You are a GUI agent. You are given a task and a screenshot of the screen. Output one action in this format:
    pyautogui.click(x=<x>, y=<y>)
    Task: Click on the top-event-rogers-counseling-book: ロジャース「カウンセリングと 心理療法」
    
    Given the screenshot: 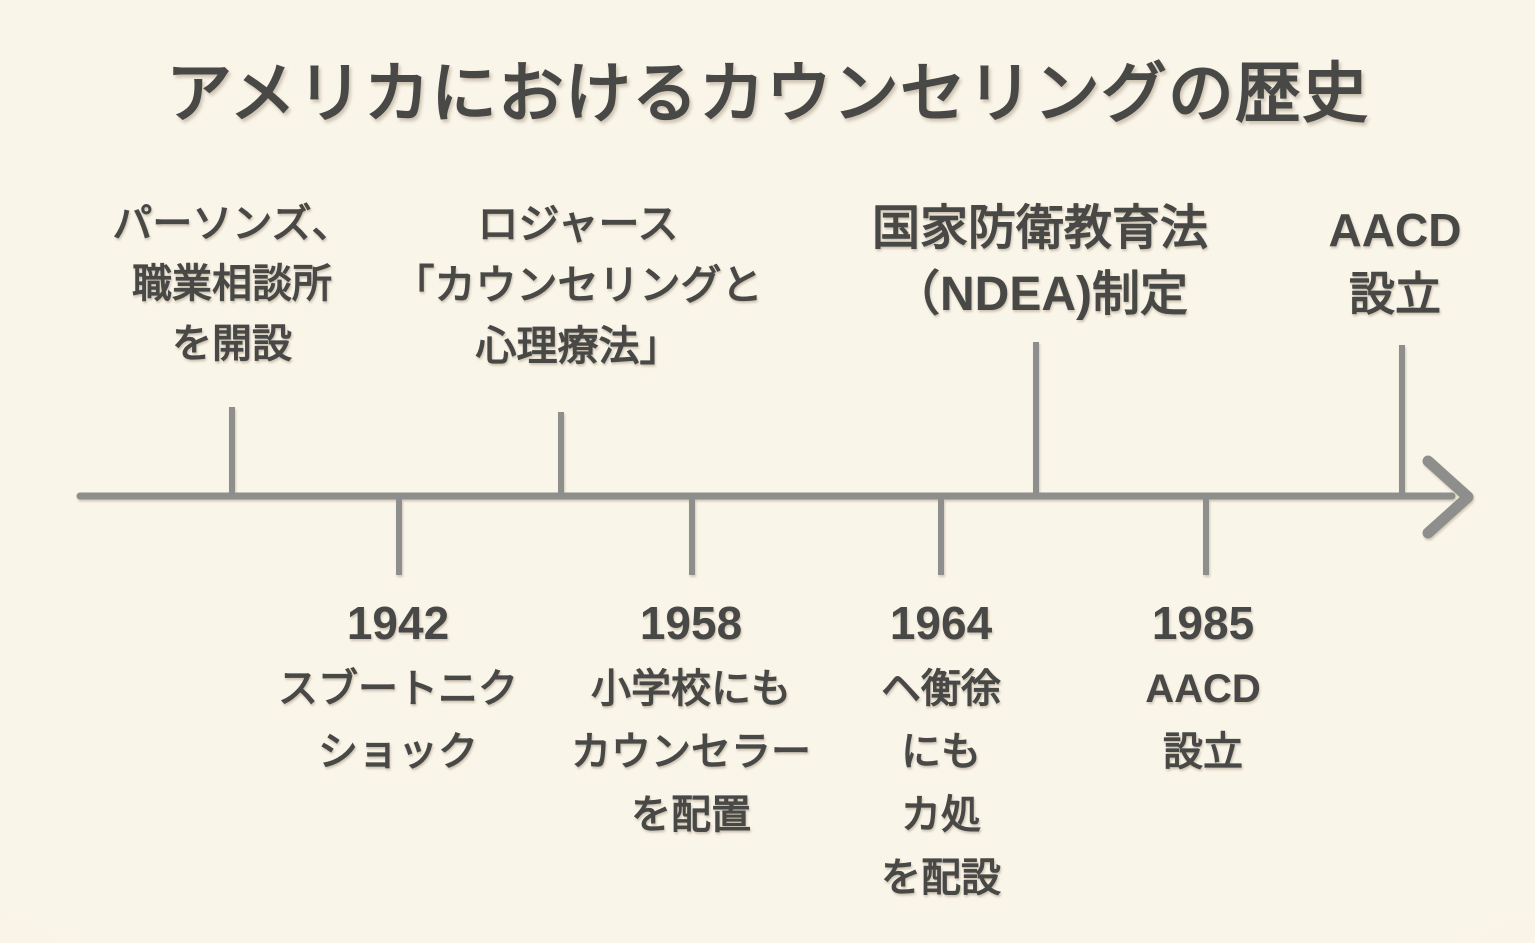 What is the action you would take?
    pyautogui.click(x=578, y=285)
    